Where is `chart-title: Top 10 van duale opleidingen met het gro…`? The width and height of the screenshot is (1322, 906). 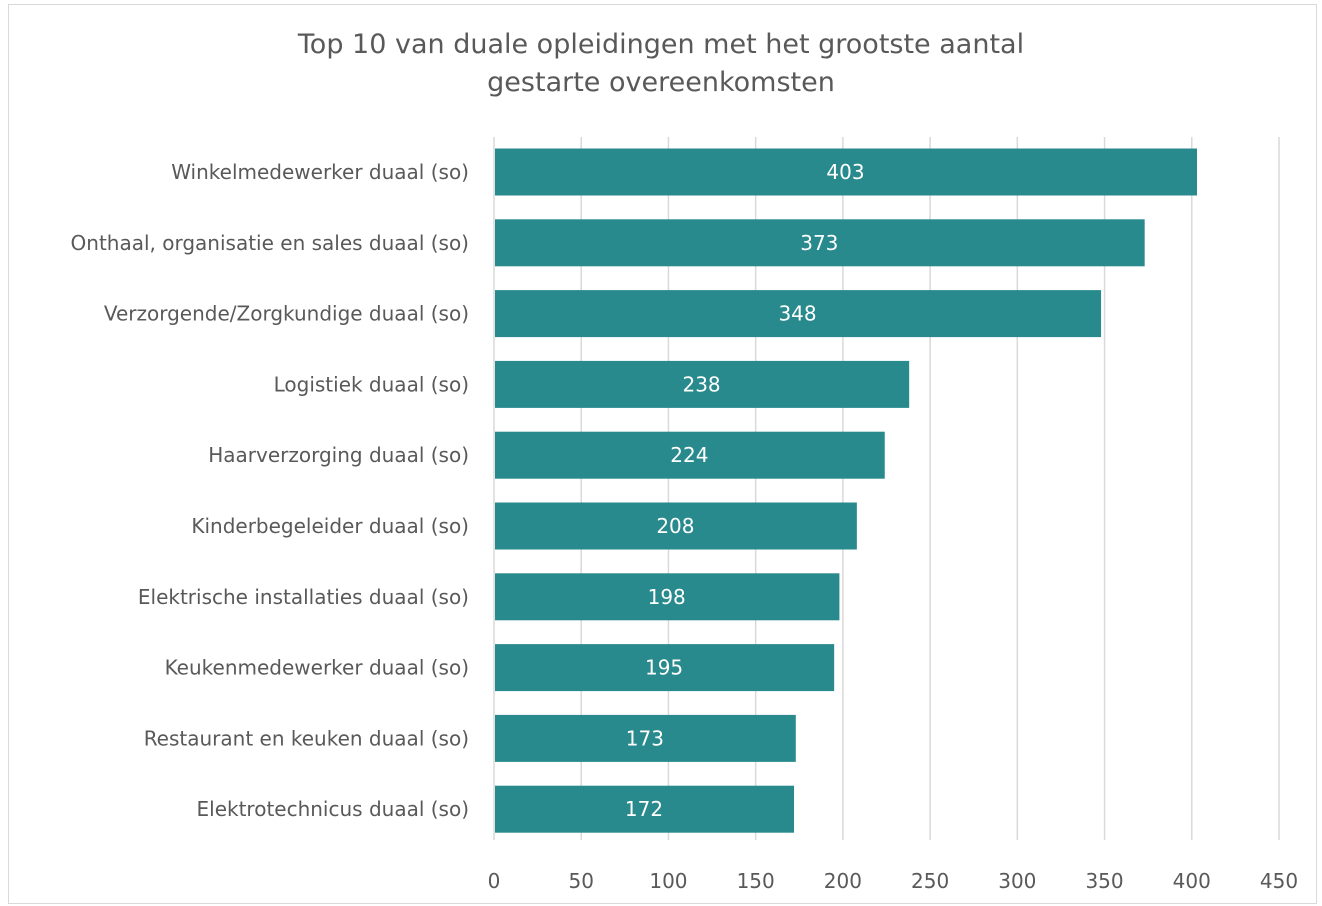 chart-title: Top 10 van duale opleidingen met het gro… is located at coordinates (661, 64).